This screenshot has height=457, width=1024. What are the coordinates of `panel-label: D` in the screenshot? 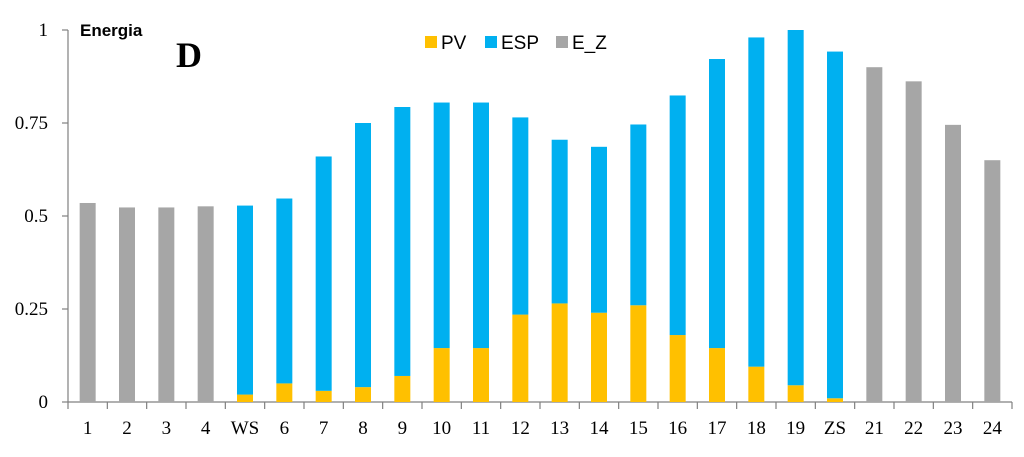 It's located at (189, 55).